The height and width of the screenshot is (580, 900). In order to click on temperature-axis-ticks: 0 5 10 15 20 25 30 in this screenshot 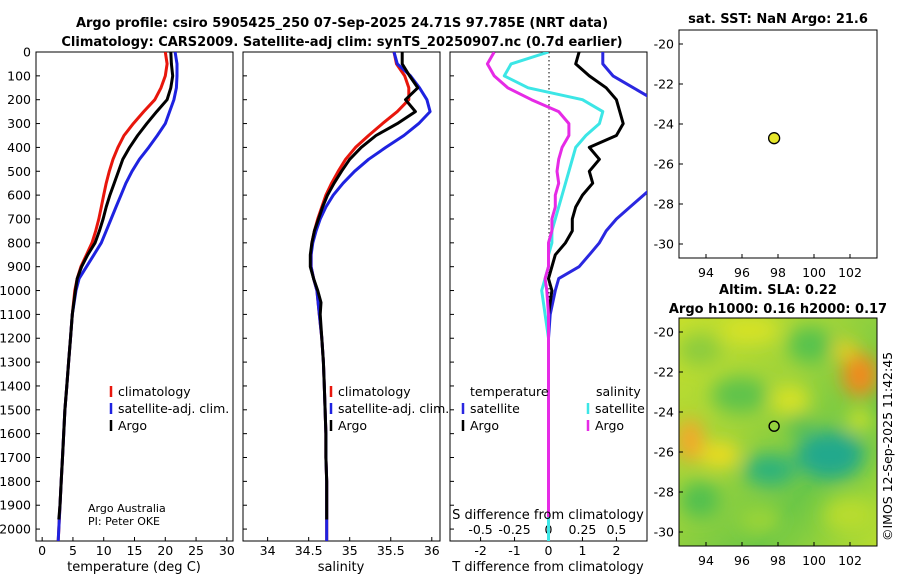, I will do `click(136, 547)`.